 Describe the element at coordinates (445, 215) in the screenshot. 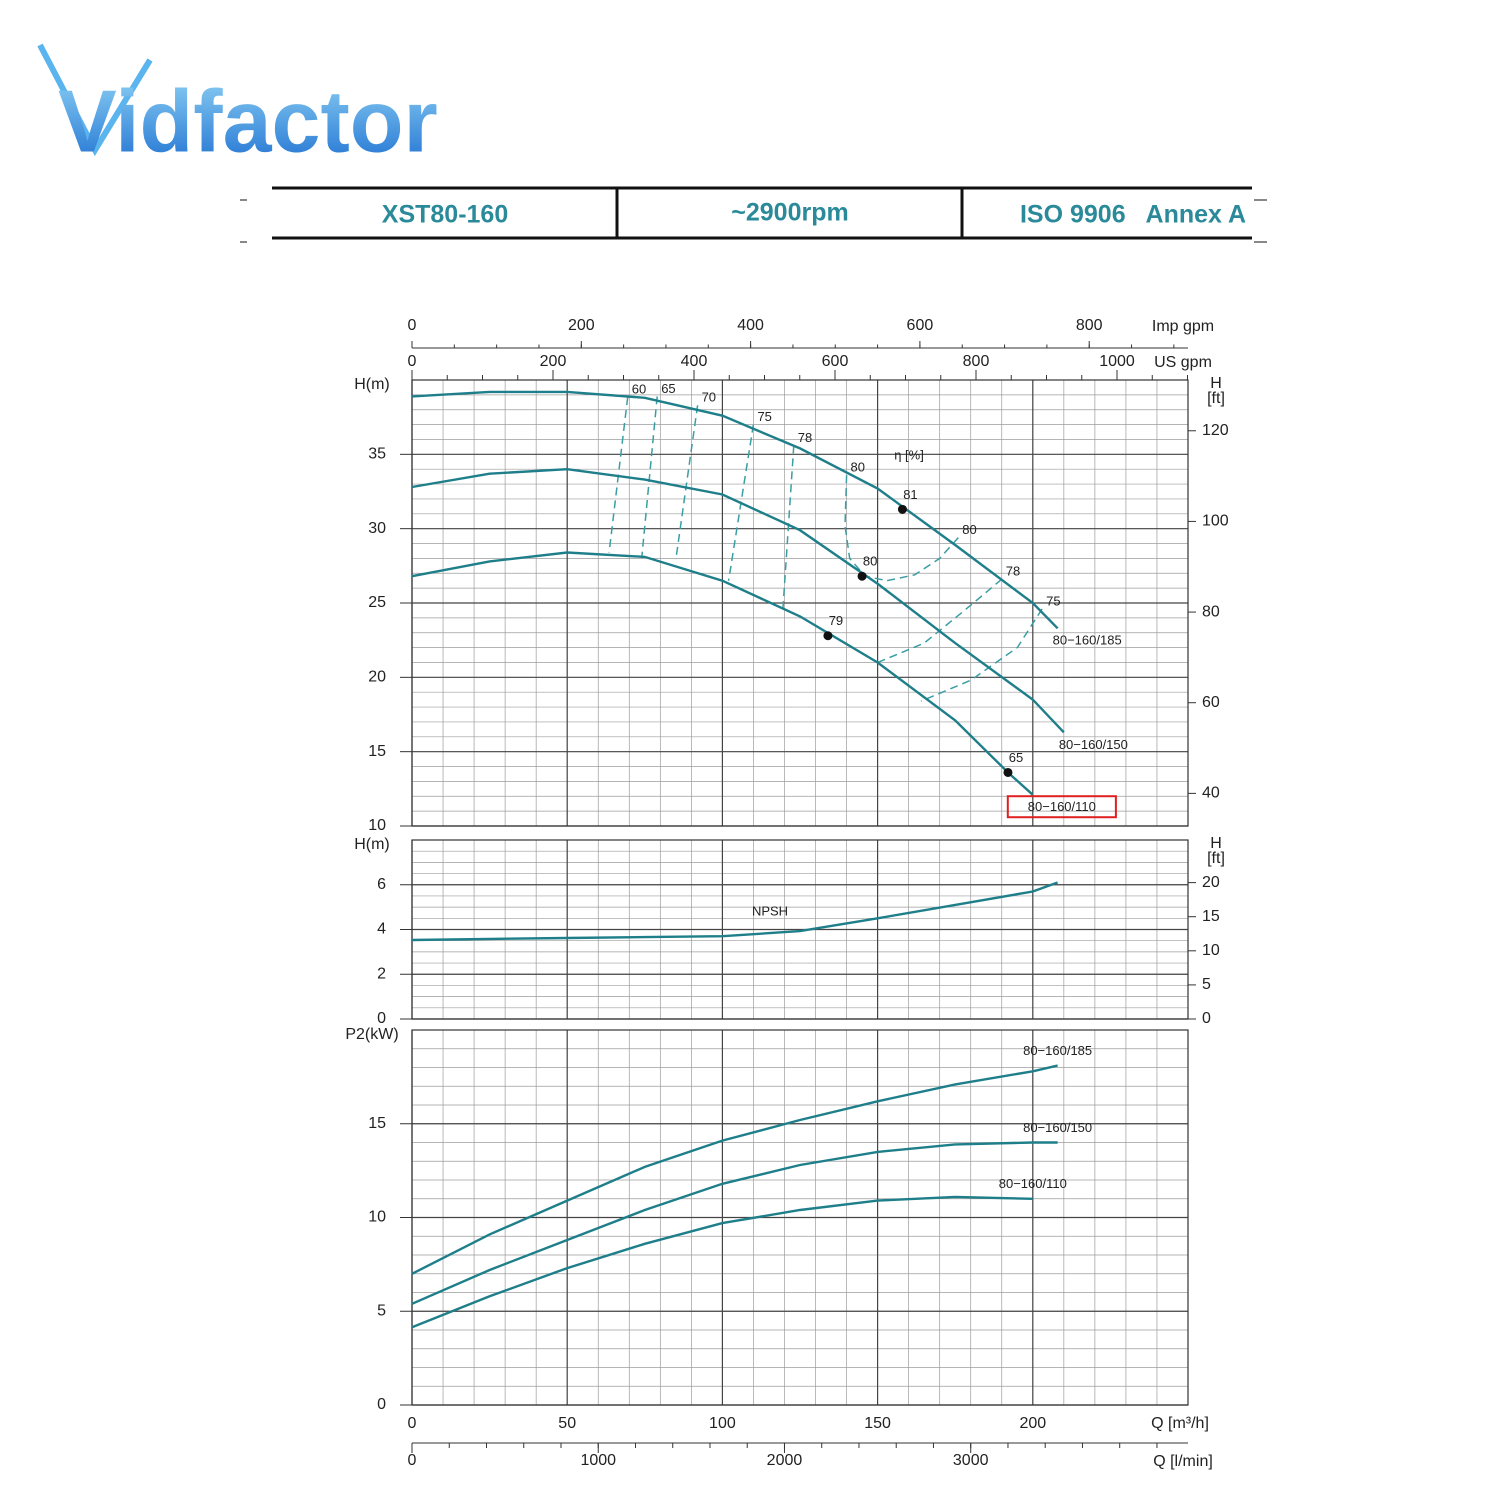

I see `header-cell: XST80-160` at that location.